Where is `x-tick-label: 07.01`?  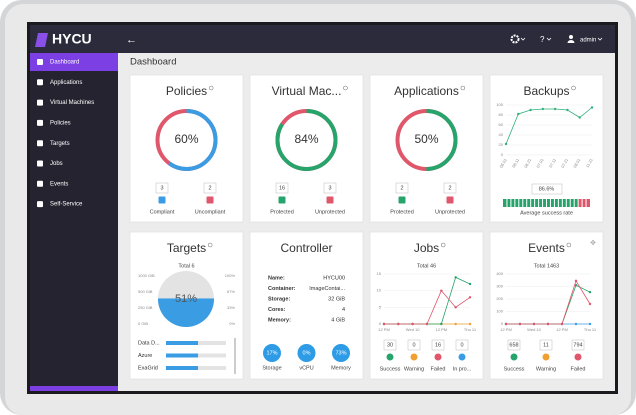
x-tick-label: 07.01 is located at coordinates (540, 163).